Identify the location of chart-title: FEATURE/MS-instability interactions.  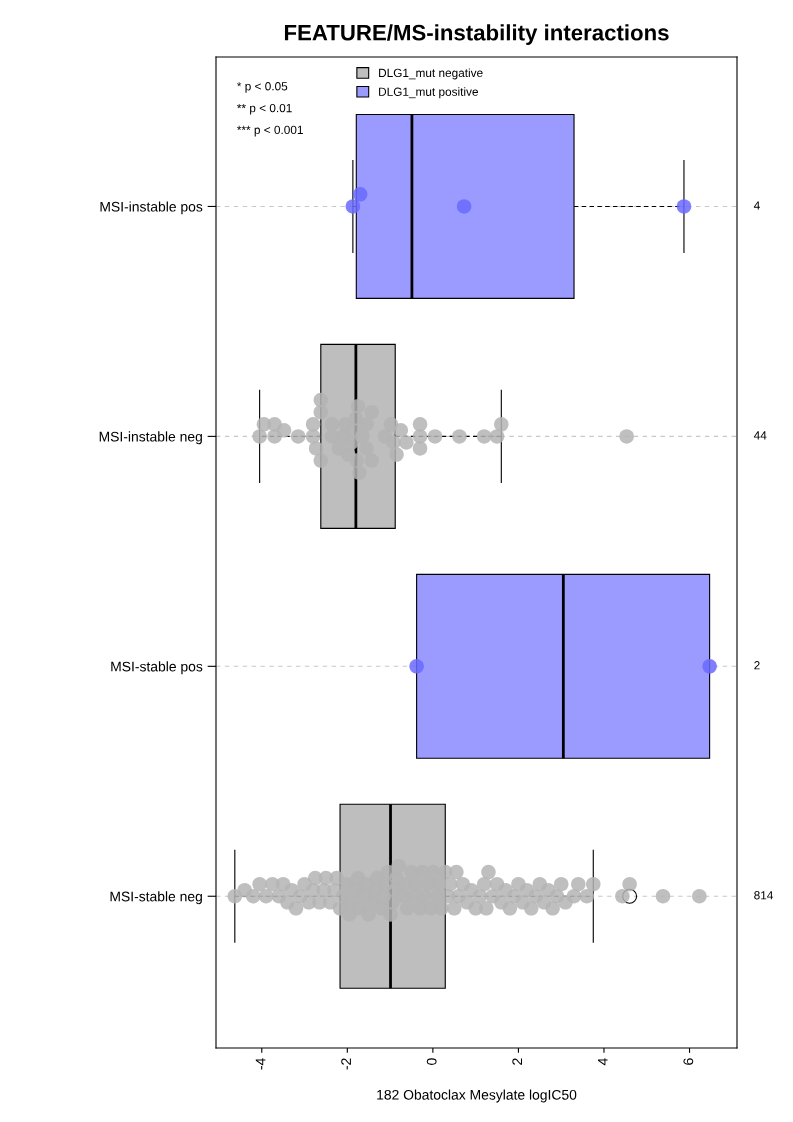
(476, 34).